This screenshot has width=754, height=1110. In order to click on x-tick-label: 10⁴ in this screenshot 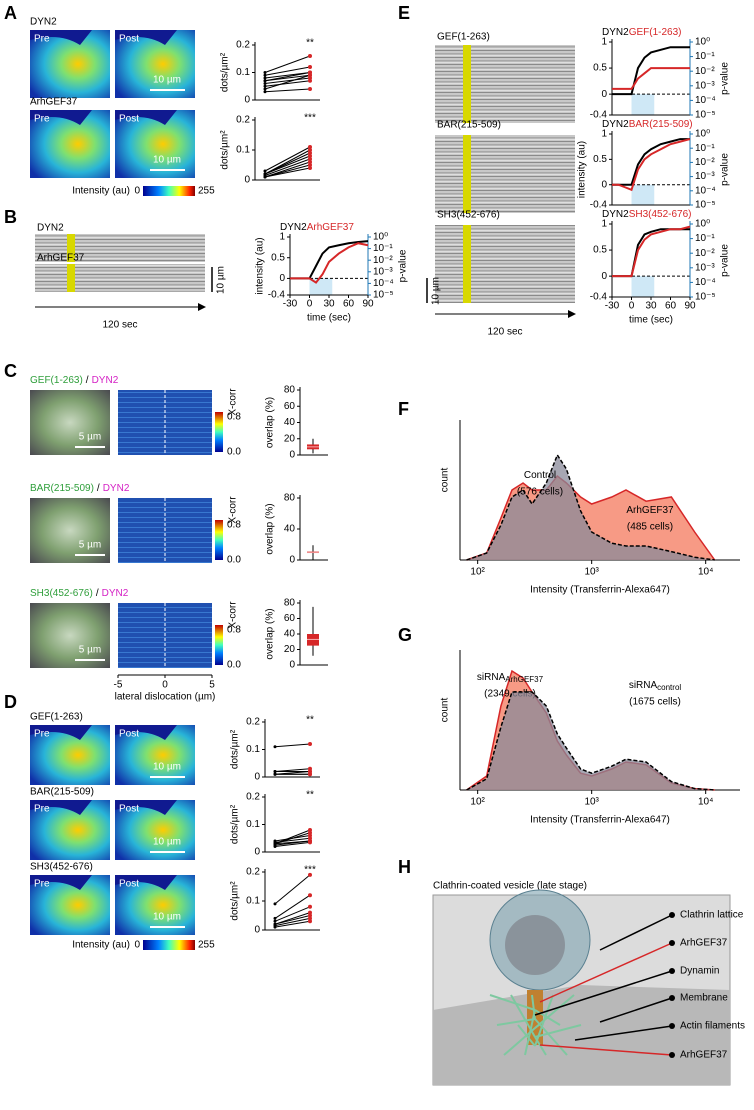, I will do `click(705, 572)`.